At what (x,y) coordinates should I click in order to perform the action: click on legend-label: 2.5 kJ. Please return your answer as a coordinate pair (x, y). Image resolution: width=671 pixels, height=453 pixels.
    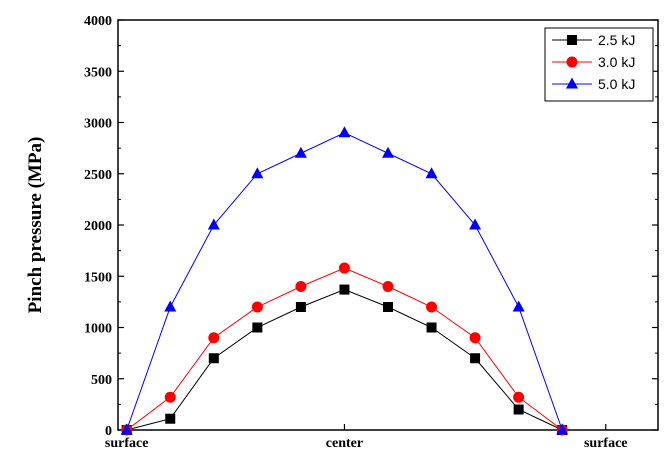
    Looking at the image, I should click on (616, 40).